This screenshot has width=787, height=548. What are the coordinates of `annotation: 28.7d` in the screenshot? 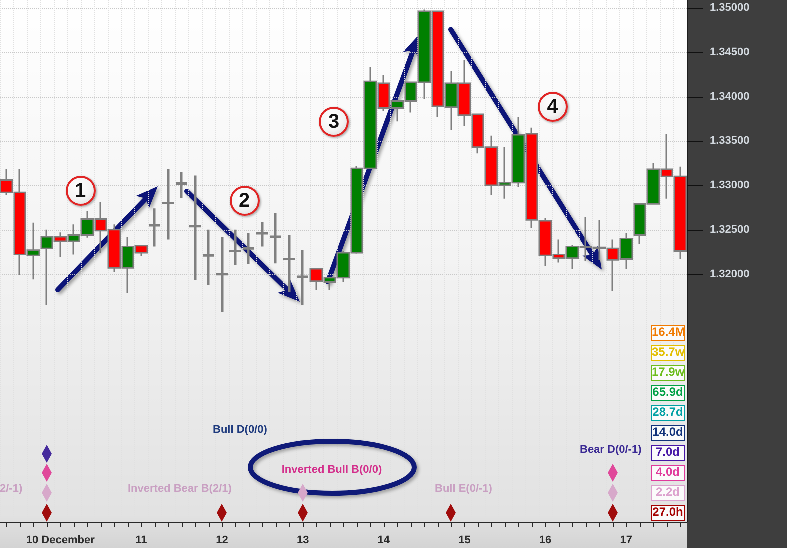 It's located at (668, 413).